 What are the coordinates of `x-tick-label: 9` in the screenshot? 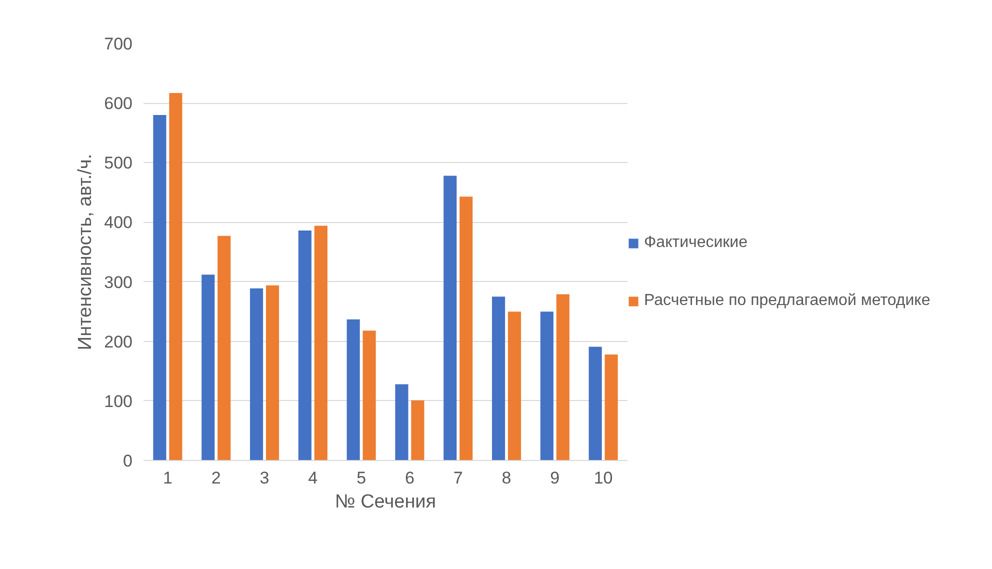 It's located at (555, 478).